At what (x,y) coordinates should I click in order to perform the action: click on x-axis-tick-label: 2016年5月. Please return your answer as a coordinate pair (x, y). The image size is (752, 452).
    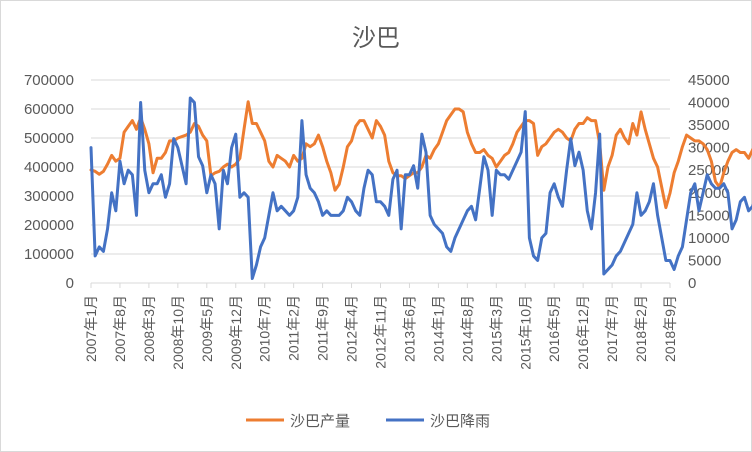
    Looking at the image, I should click on (554, 328).